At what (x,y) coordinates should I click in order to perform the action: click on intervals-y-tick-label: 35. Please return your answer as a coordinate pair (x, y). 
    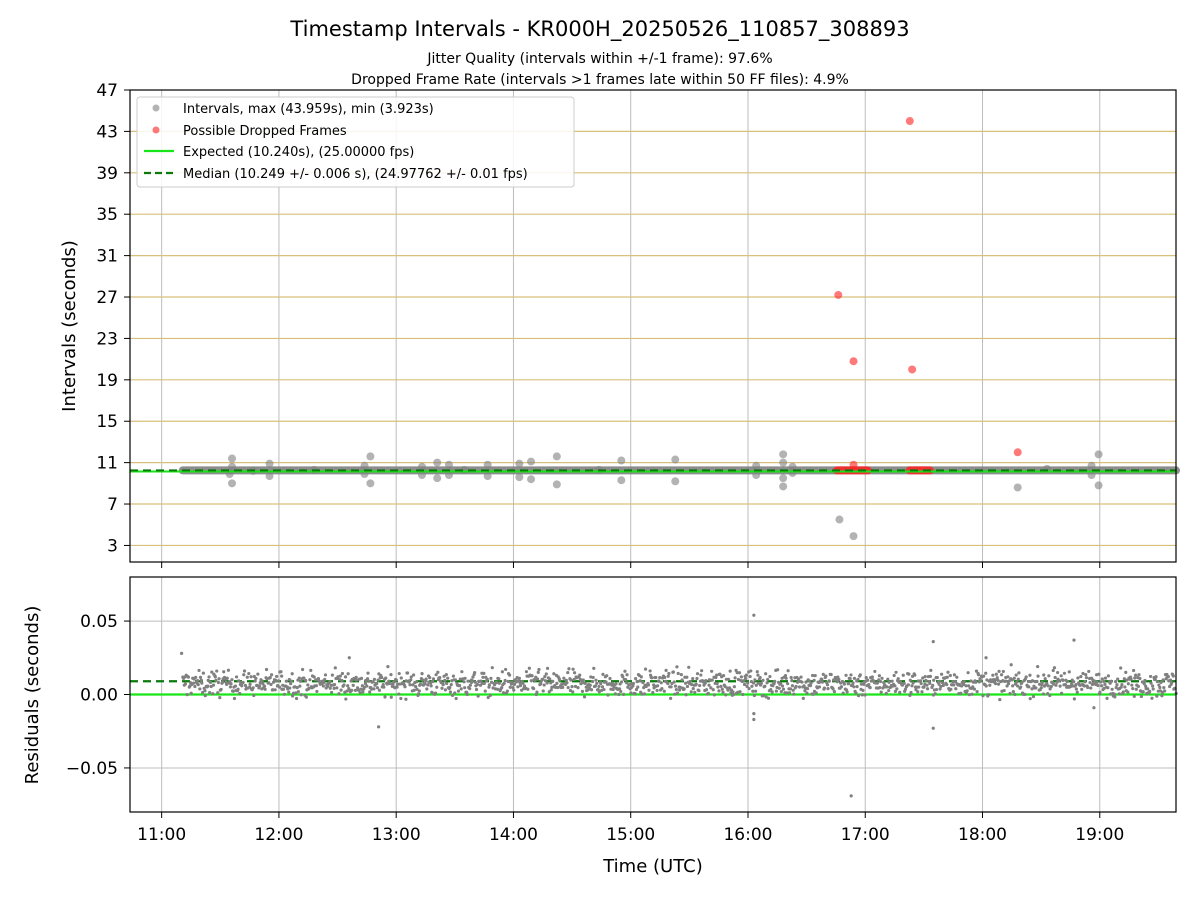
    Looking at the image, I should click on (107, 215).